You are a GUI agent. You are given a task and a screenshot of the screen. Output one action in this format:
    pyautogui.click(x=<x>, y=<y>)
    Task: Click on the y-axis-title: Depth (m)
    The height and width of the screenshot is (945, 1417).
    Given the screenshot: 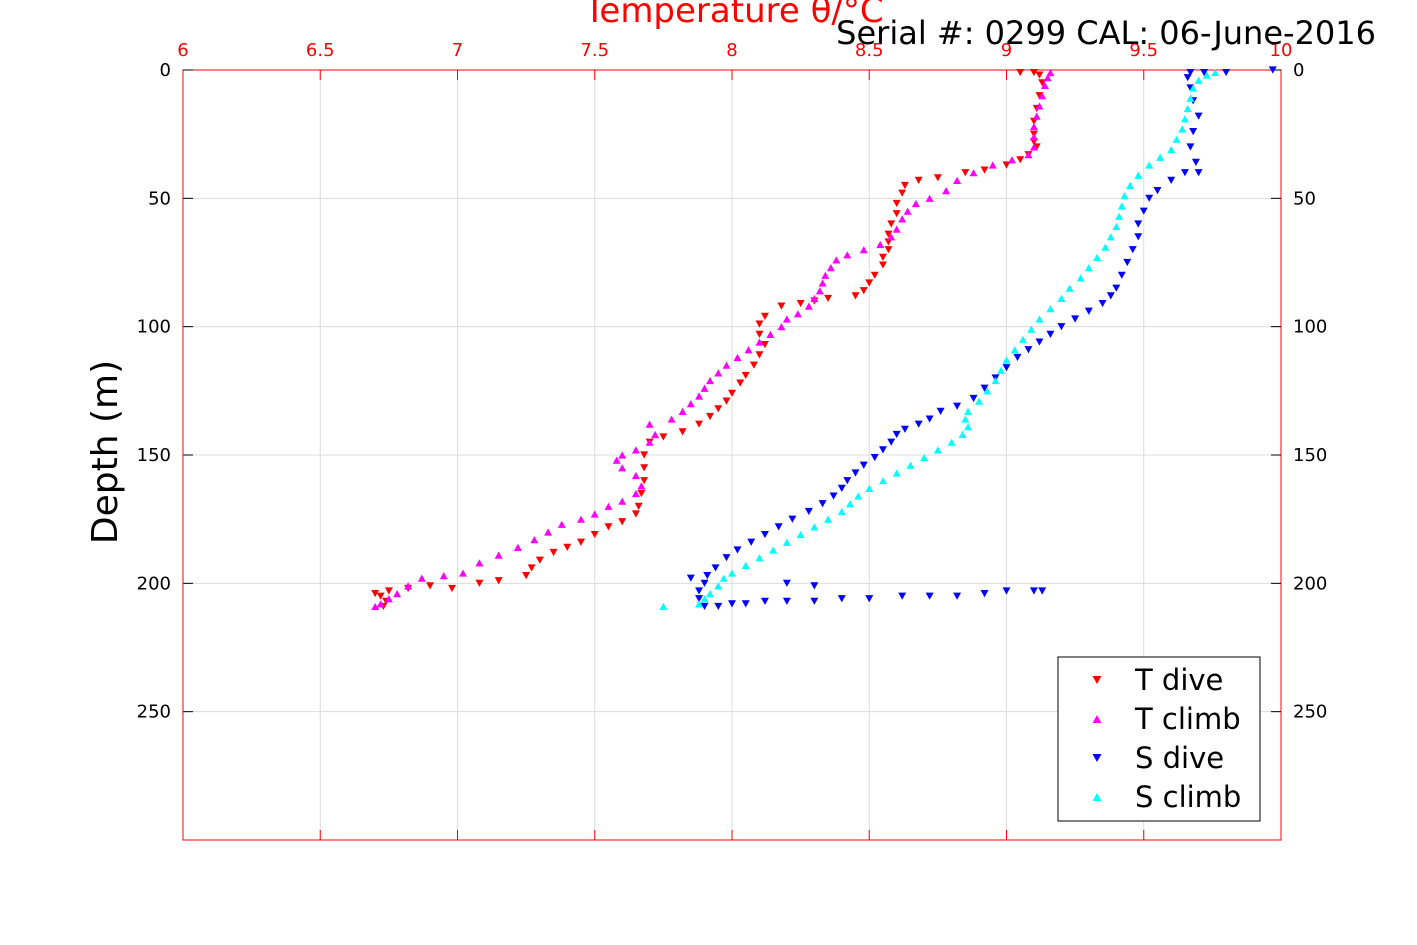 What is the action you would take?
    pyautogui.click(x=105, y=452)
    